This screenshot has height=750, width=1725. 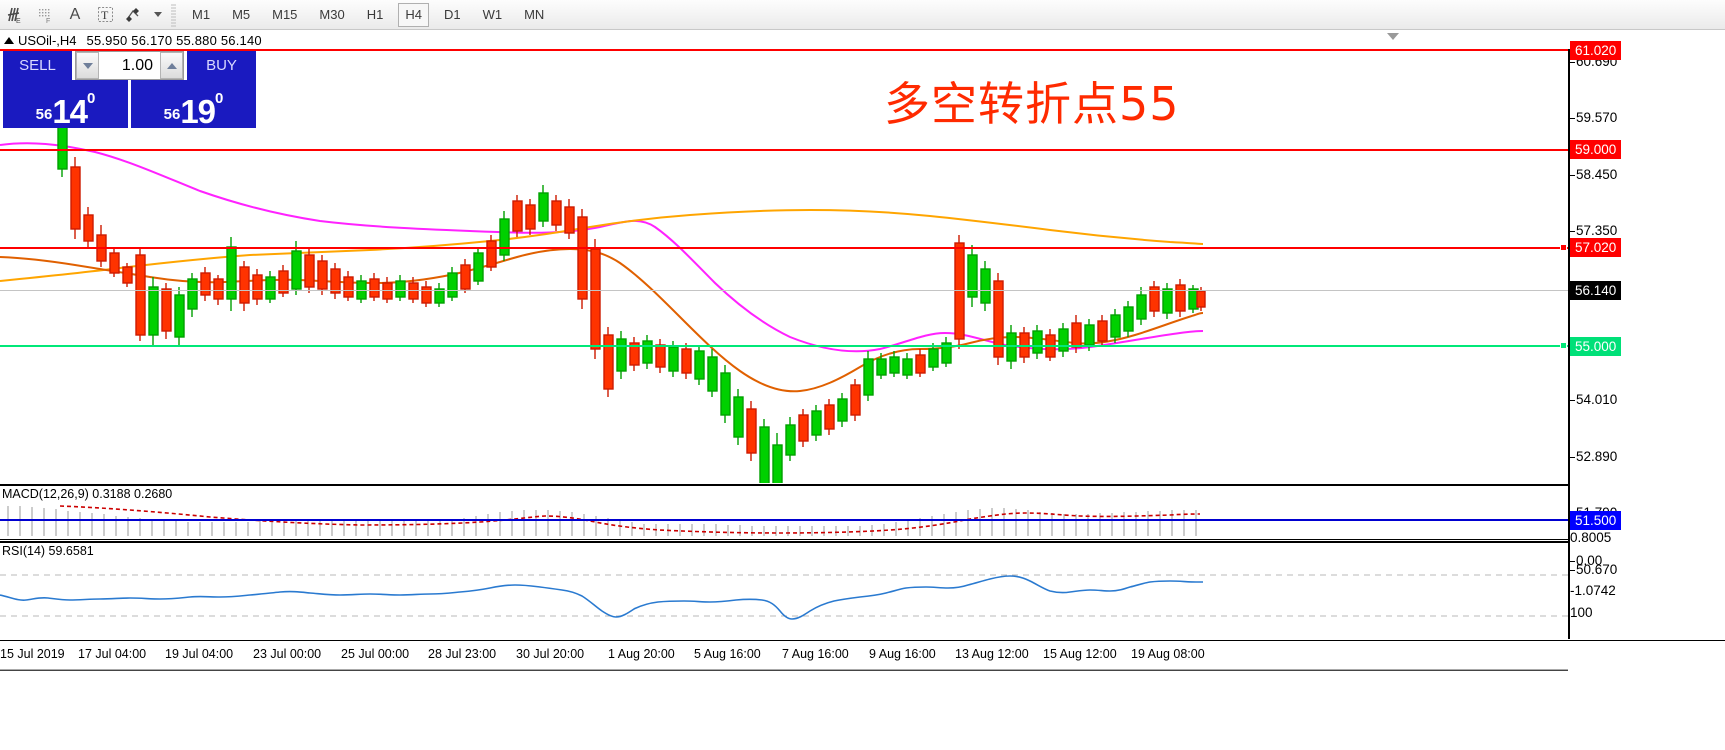 I want to click on time-label: 1 Aug 20:00, so click(x=641, y=654).